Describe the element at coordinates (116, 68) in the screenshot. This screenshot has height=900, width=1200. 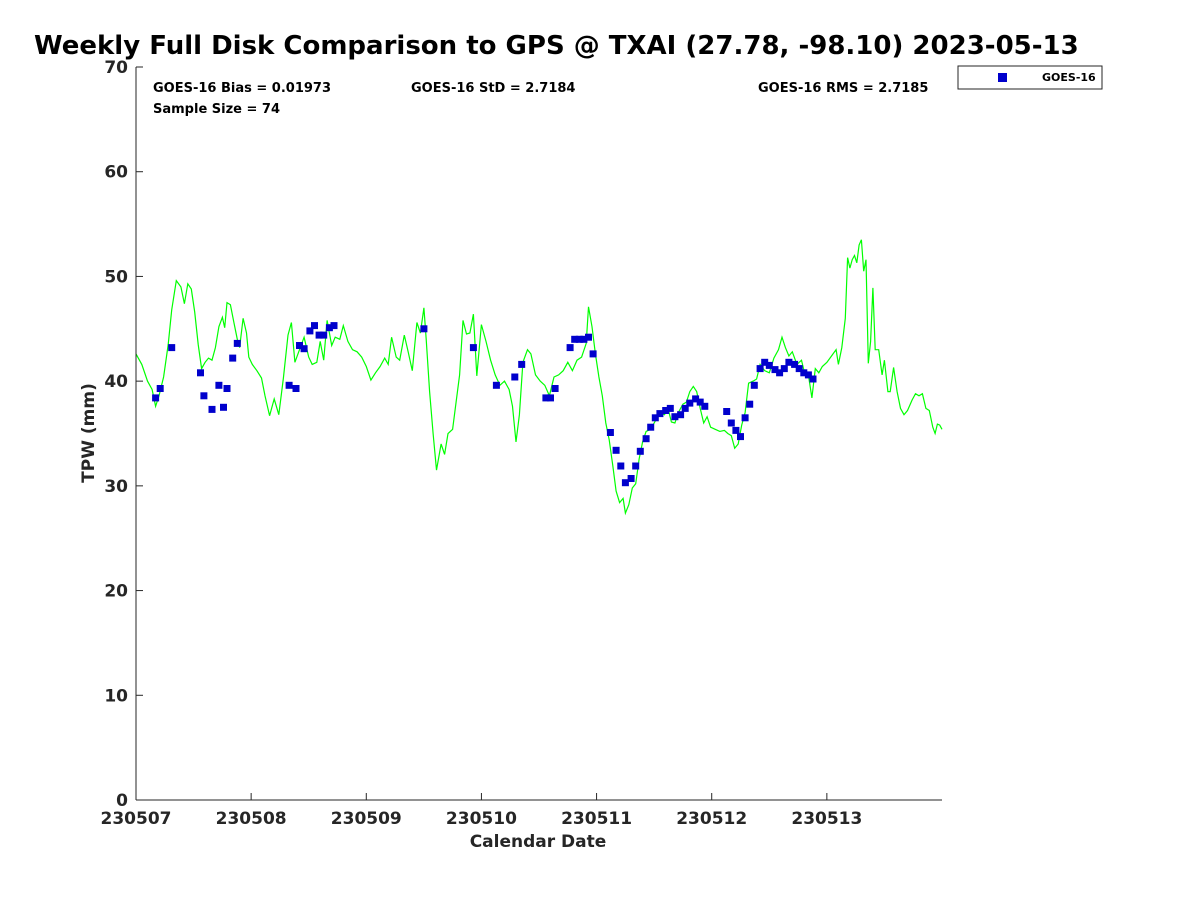
I see `y-tick-label: 70` at that location.